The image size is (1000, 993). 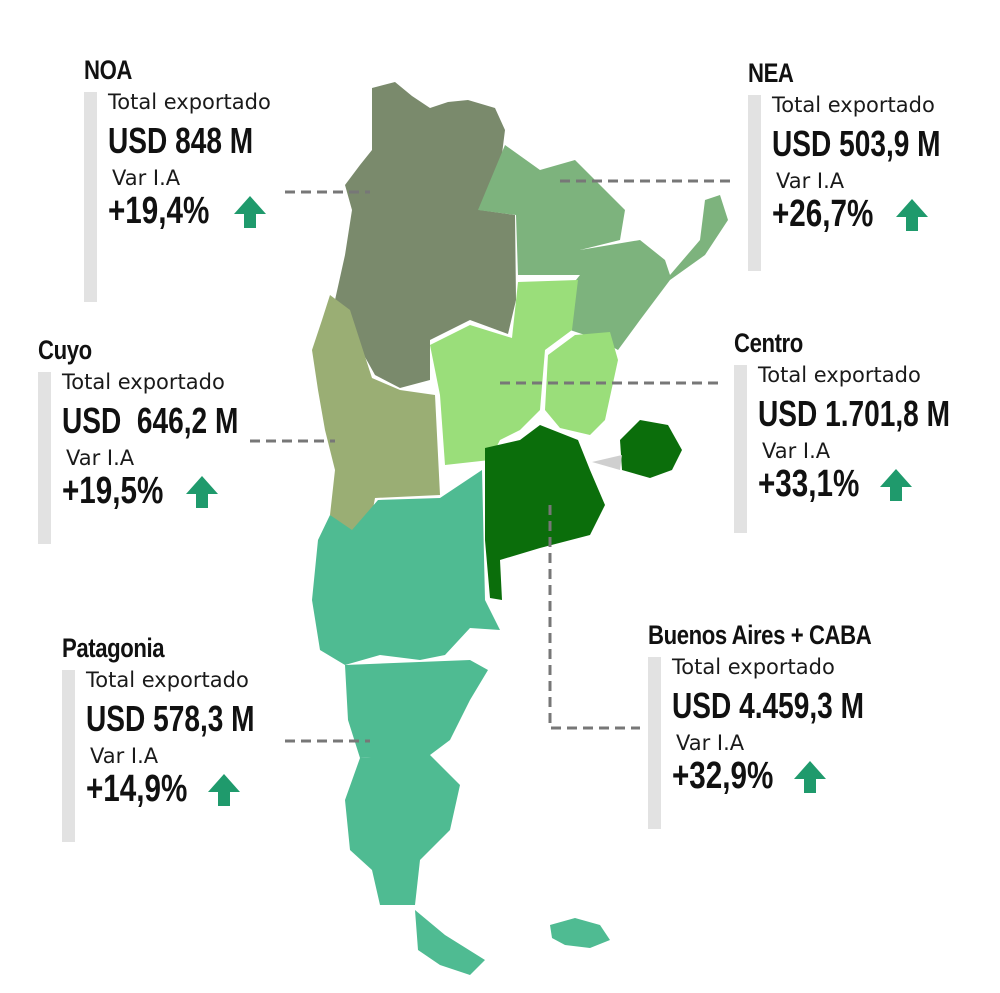 I want to click on total-exported-value: USD 578,3 M, so click(x=170, y=718).